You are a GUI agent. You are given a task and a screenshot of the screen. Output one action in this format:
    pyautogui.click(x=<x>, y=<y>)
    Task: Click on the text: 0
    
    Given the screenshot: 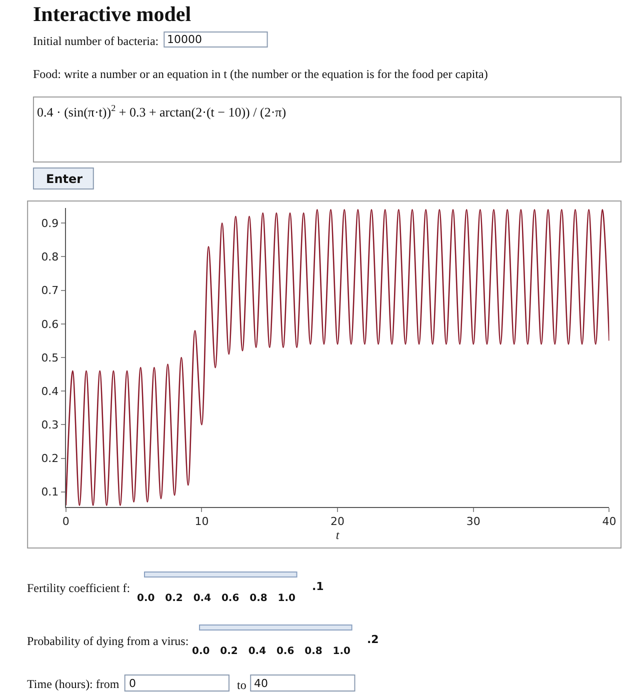 What is the action you would take?
    pyautogui.click(x=132, y=683)
    